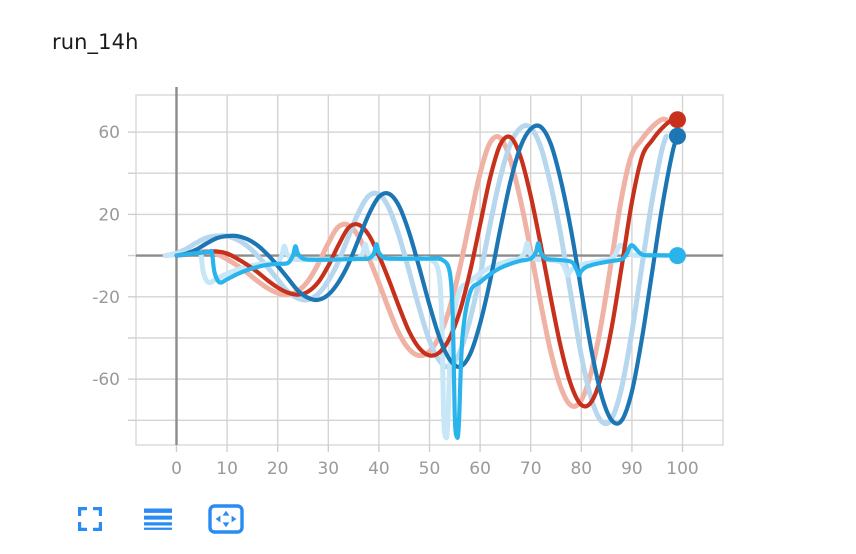  Describe the element at coordinates (581, 469) in the screenshot. I see `x-tick-label: 80` at that location.